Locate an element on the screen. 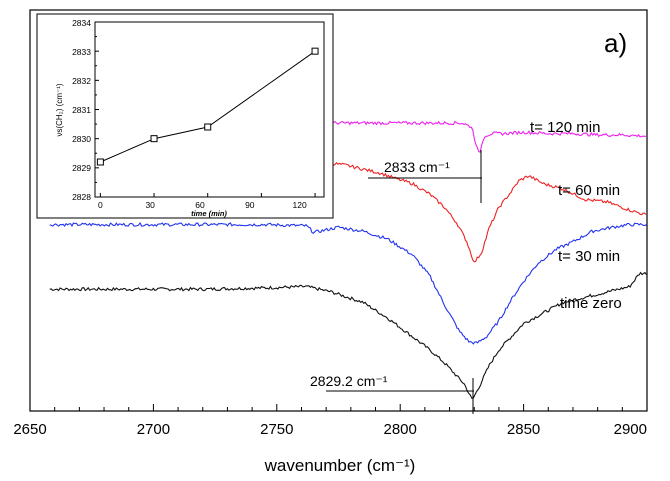 The height and width of the screenshot is (481, 670). inset-y-tick-label: 2829 is located at coordinates (81, 168).